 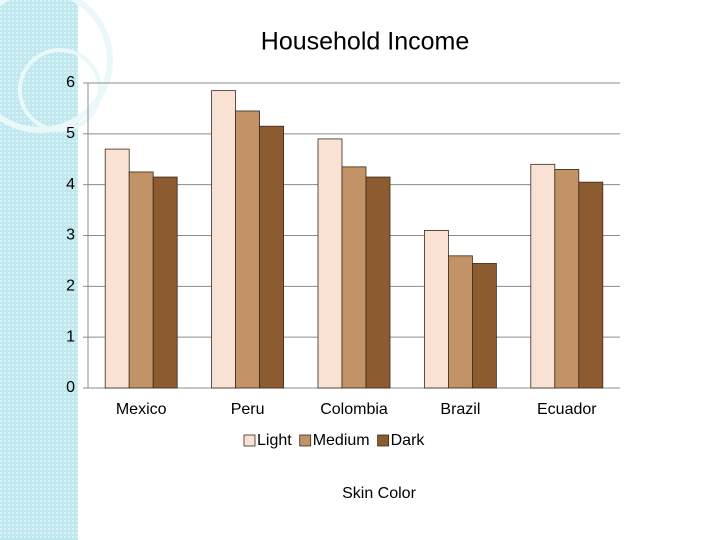 What do you see at coordinates (70, 133) in the screenshot?
I see `y-tick-label: 5` at bounding box center [70, 133].